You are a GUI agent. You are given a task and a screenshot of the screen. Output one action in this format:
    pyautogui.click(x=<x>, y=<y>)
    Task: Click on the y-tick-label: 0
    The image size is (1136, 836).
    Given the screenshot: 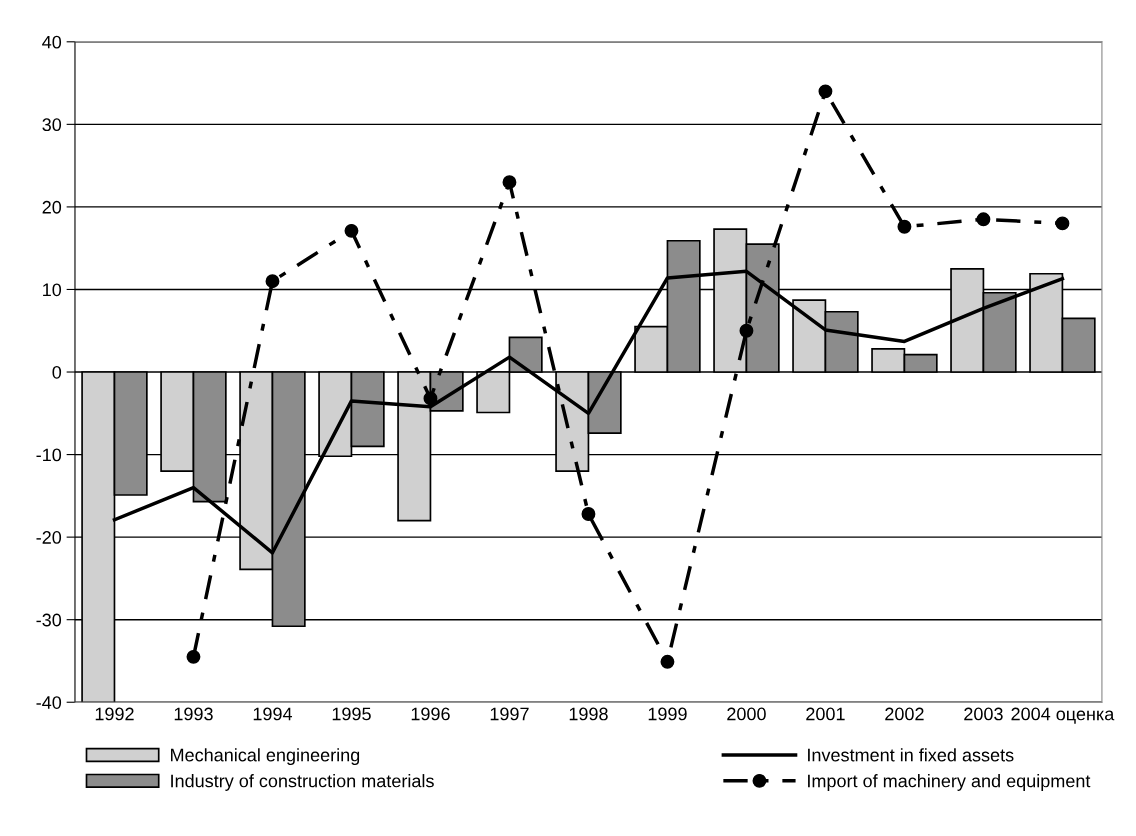 What is the action you would take?
    pyautogui.click(x=57, y=372)
    